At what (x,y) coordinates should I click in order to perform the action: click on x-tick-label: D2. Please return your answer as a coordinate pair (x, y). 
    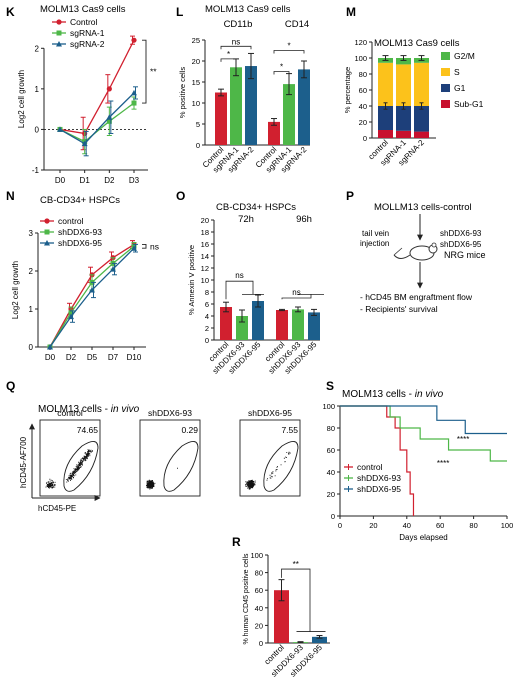
    Looking at the image, I should click on (109, 180).